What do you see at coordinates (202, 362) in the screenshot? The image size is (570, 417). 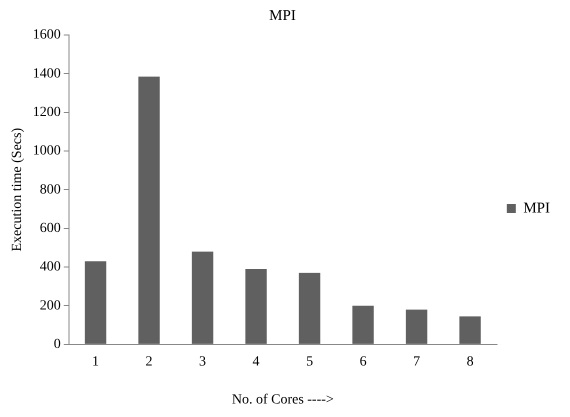 I see `x-tick-label: 3` at bounding box center [202, 362].